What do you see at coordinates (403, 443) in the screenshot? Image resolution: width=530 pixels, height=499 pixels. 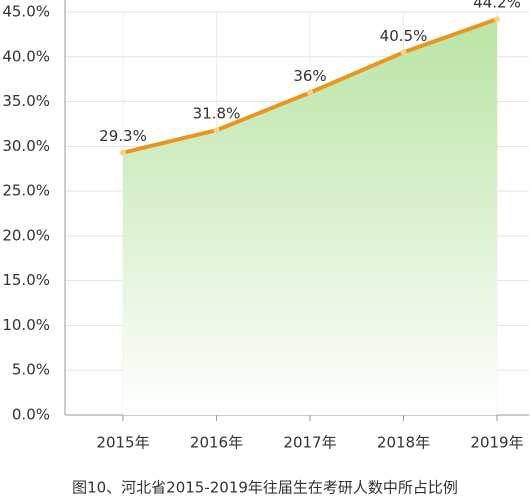 I see `x-tick-label: 2018年` at bounding box center [403, 443].